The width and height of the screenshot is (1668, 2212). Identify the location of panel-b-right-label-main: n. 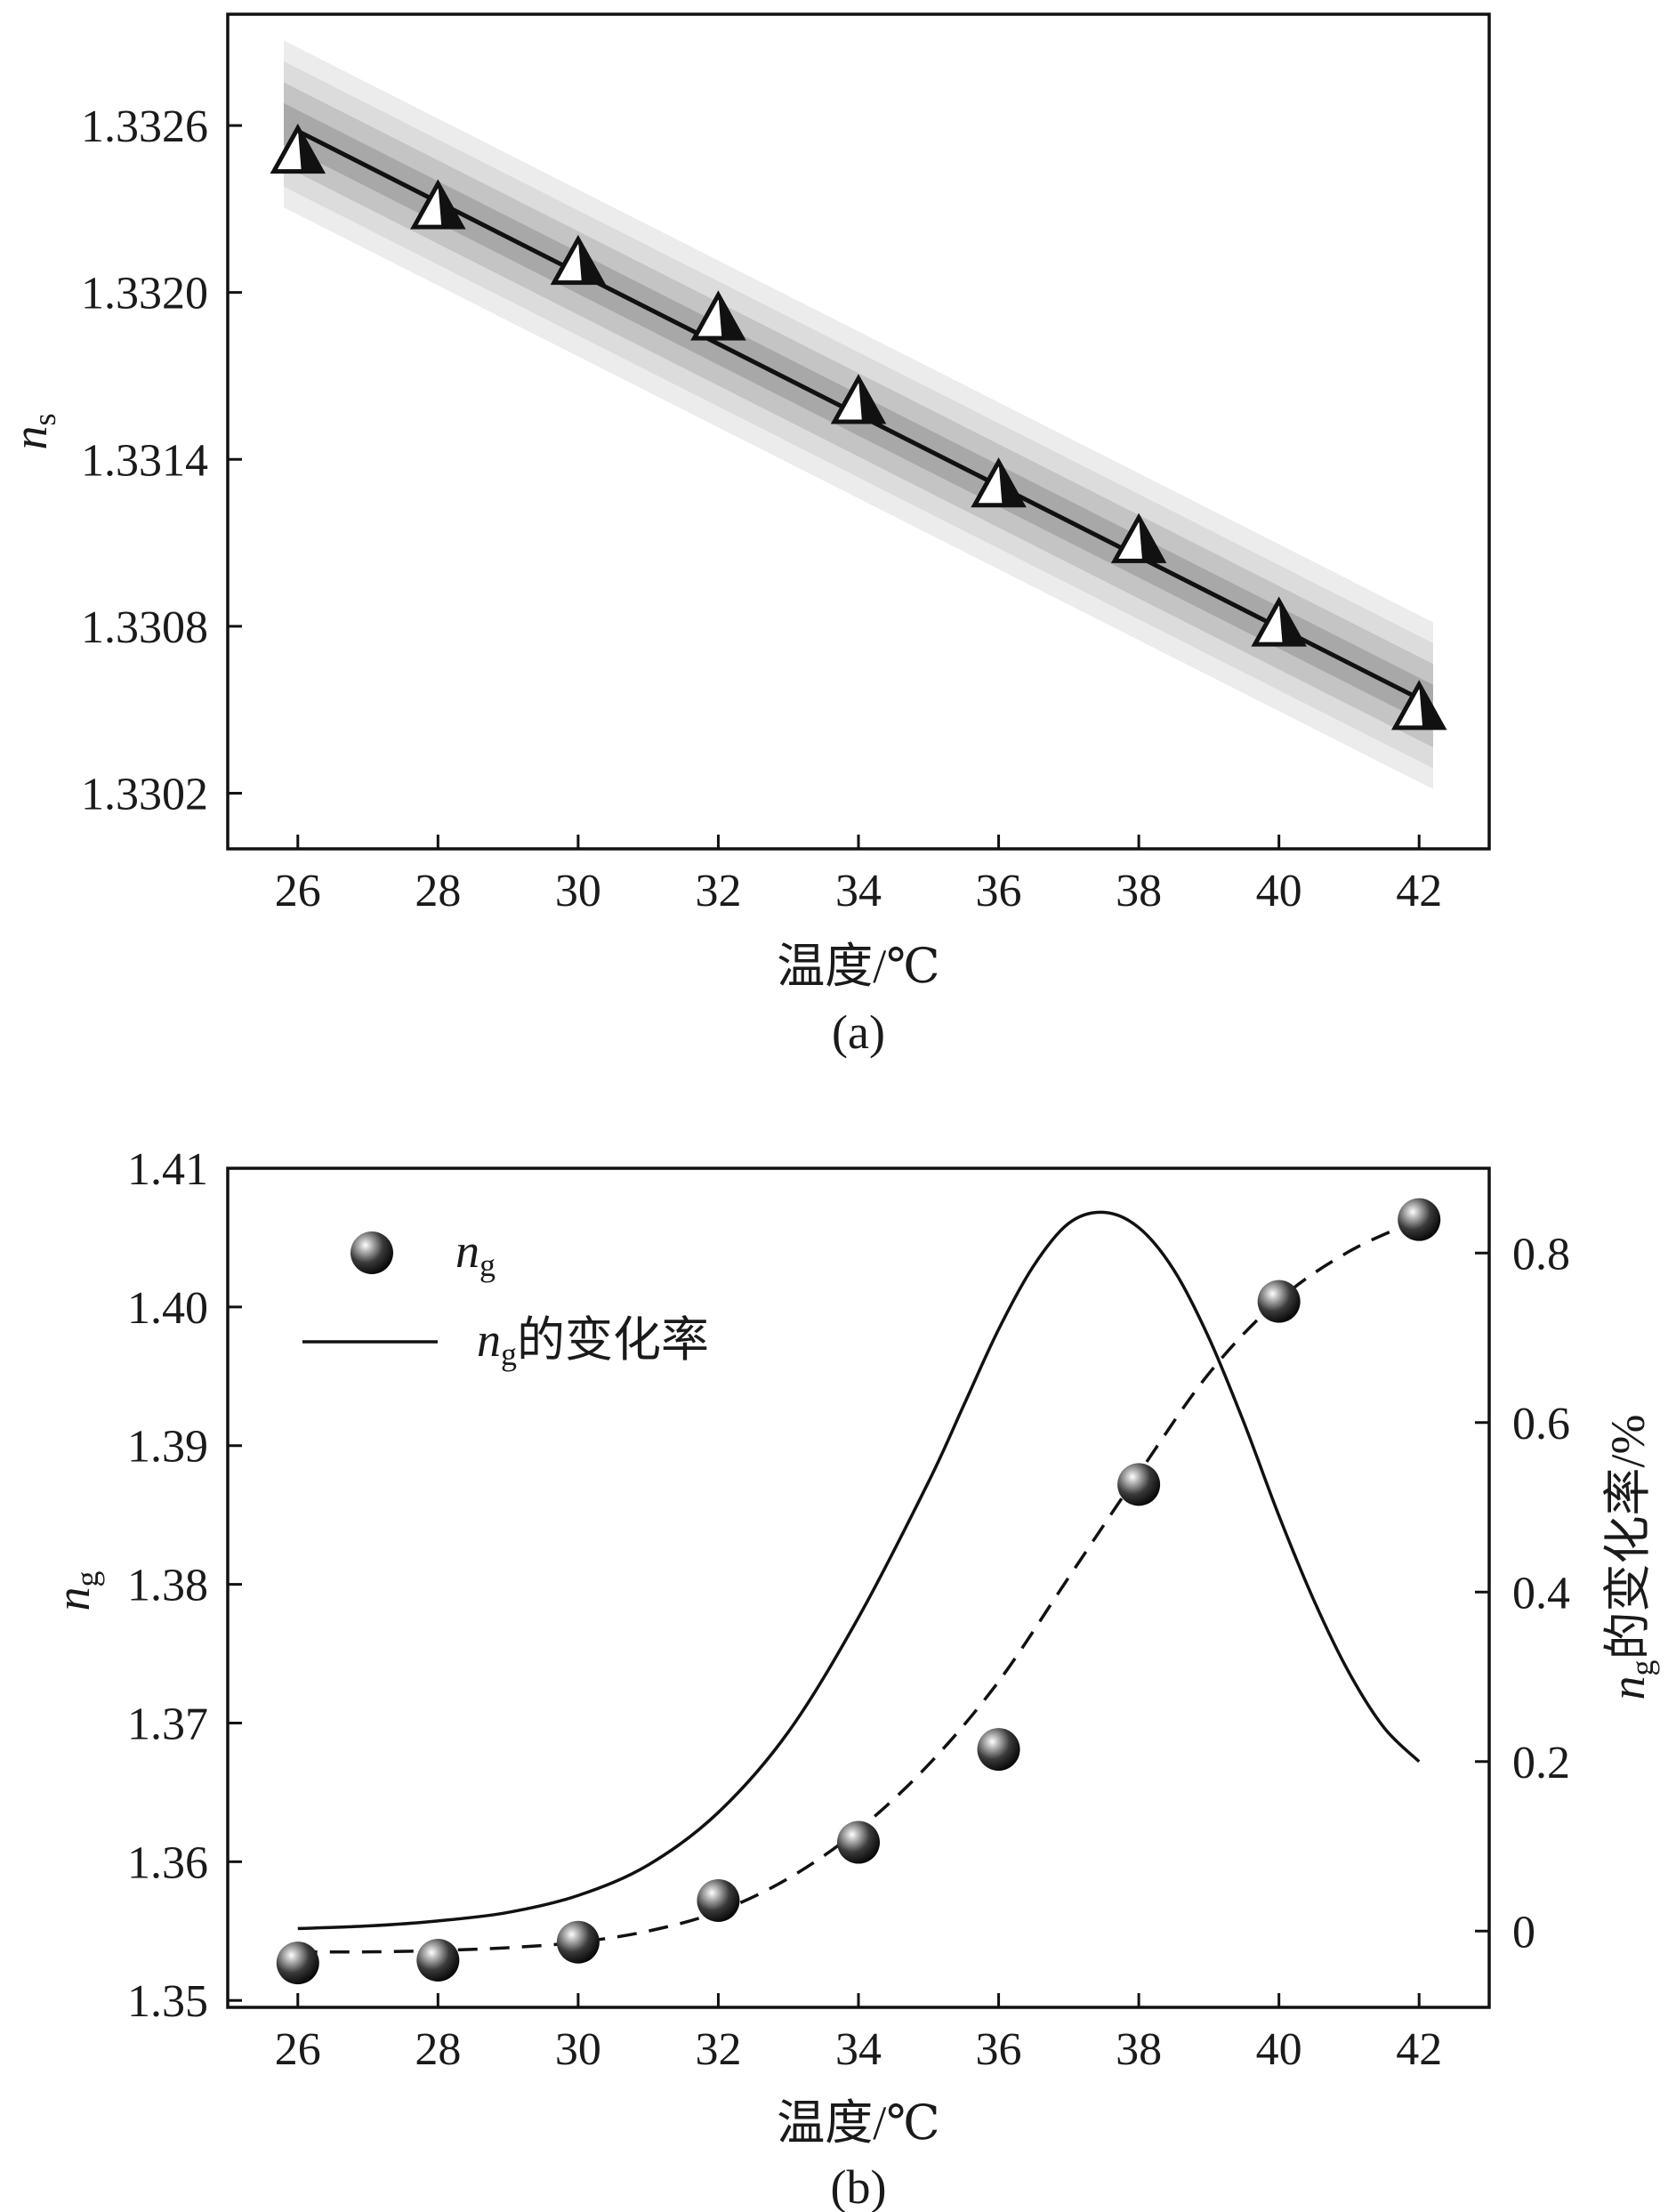
(1628, 1688).